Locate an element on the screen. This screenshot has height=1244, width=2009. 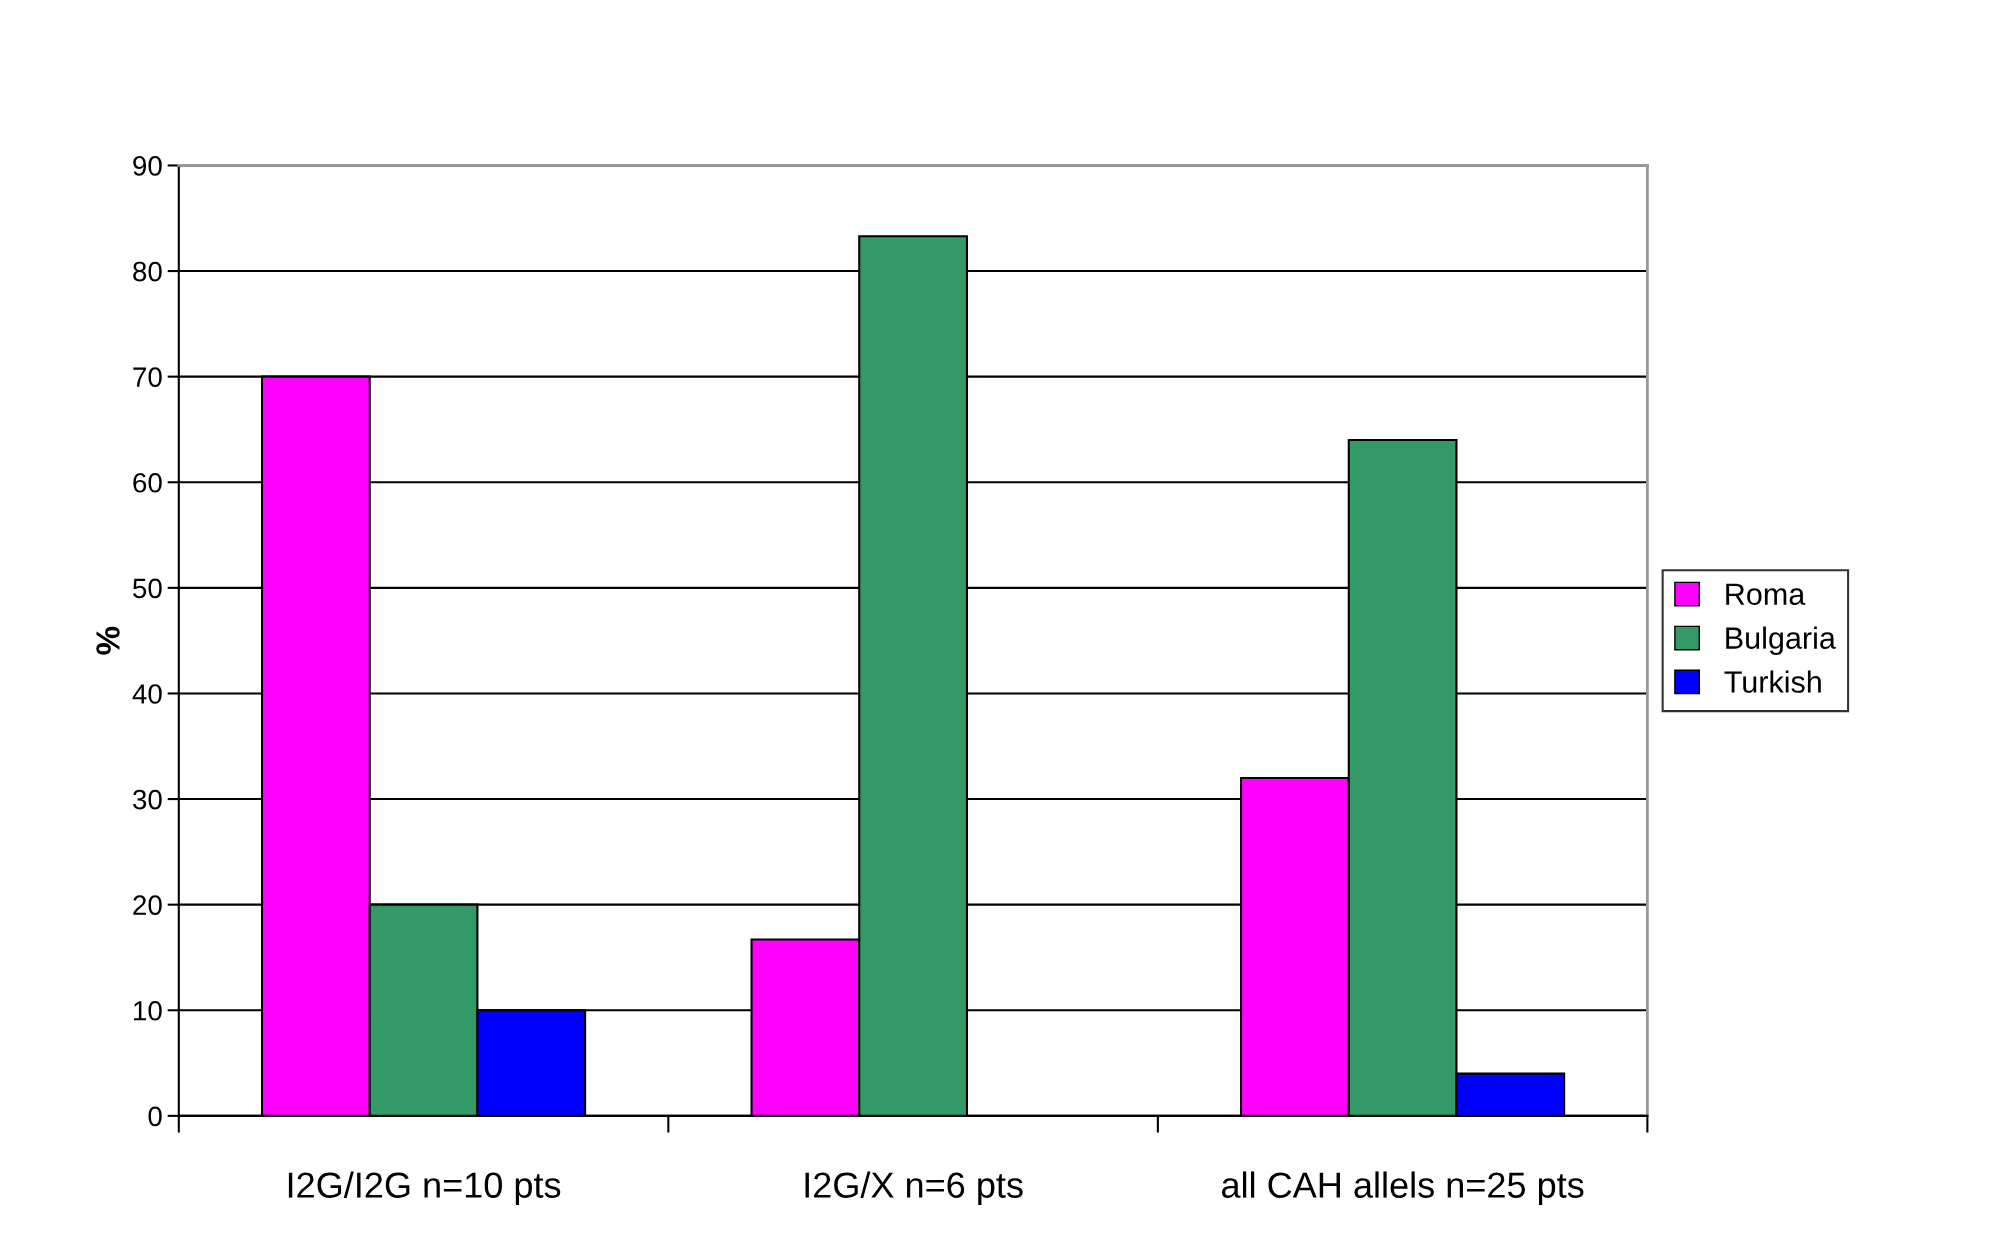
x-tick-label: I2G/I2G n=10 pts is located at coordinates (424, 1188).